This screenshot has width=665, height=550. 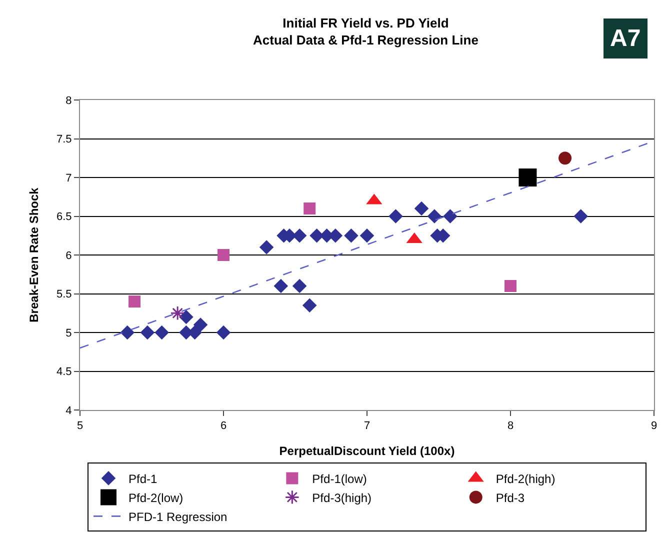 I want to click on y-tick-label: 7, so click(x=69, y=178).